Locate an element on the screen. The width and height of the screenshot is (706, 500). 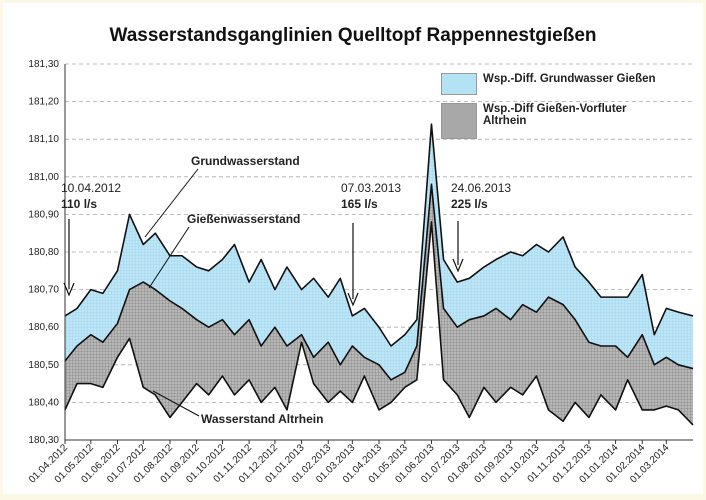
series-label: Wasserstand Altrhein is located at coordinates (262, 419).